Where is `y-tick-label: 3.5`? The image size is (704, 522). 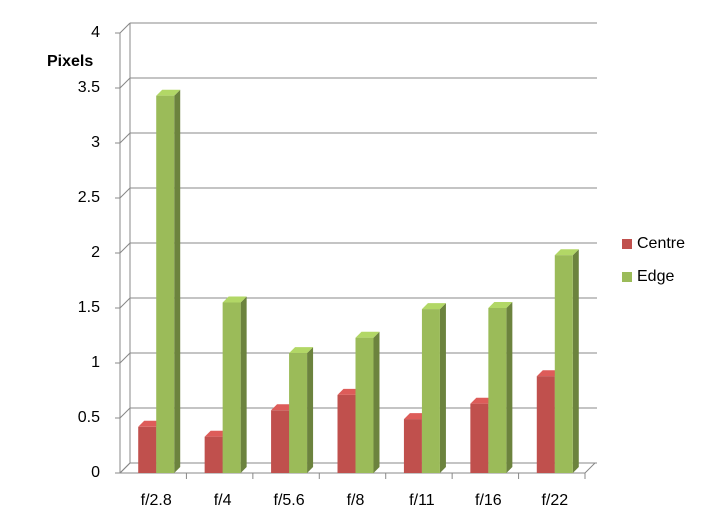
y-tick-label: 3.5 is located at coordinates (89, 87).